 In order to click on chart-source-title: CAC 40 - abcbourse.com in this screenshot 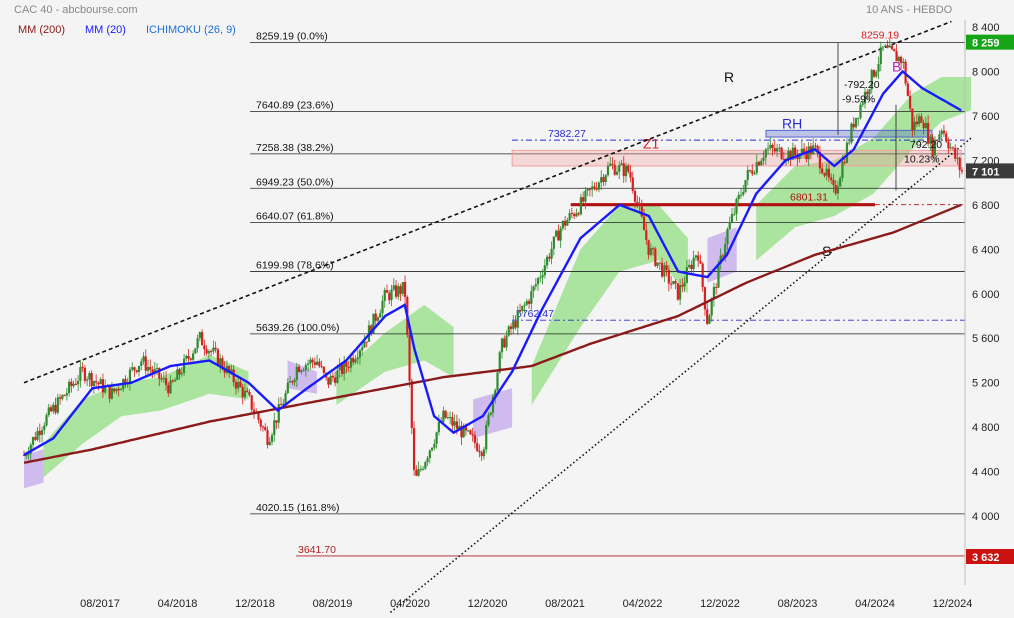, I will do `click(76, 10)`.